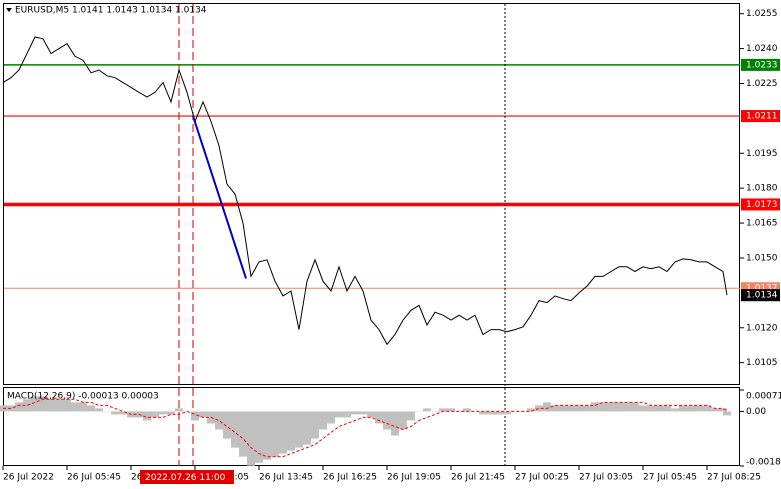 This screenshot has width=781, height=489. What do you see at coordinates (762, 14) in the screenshot?
I see `y-tick-label: 1.0255` at bounding box center [762, 14].